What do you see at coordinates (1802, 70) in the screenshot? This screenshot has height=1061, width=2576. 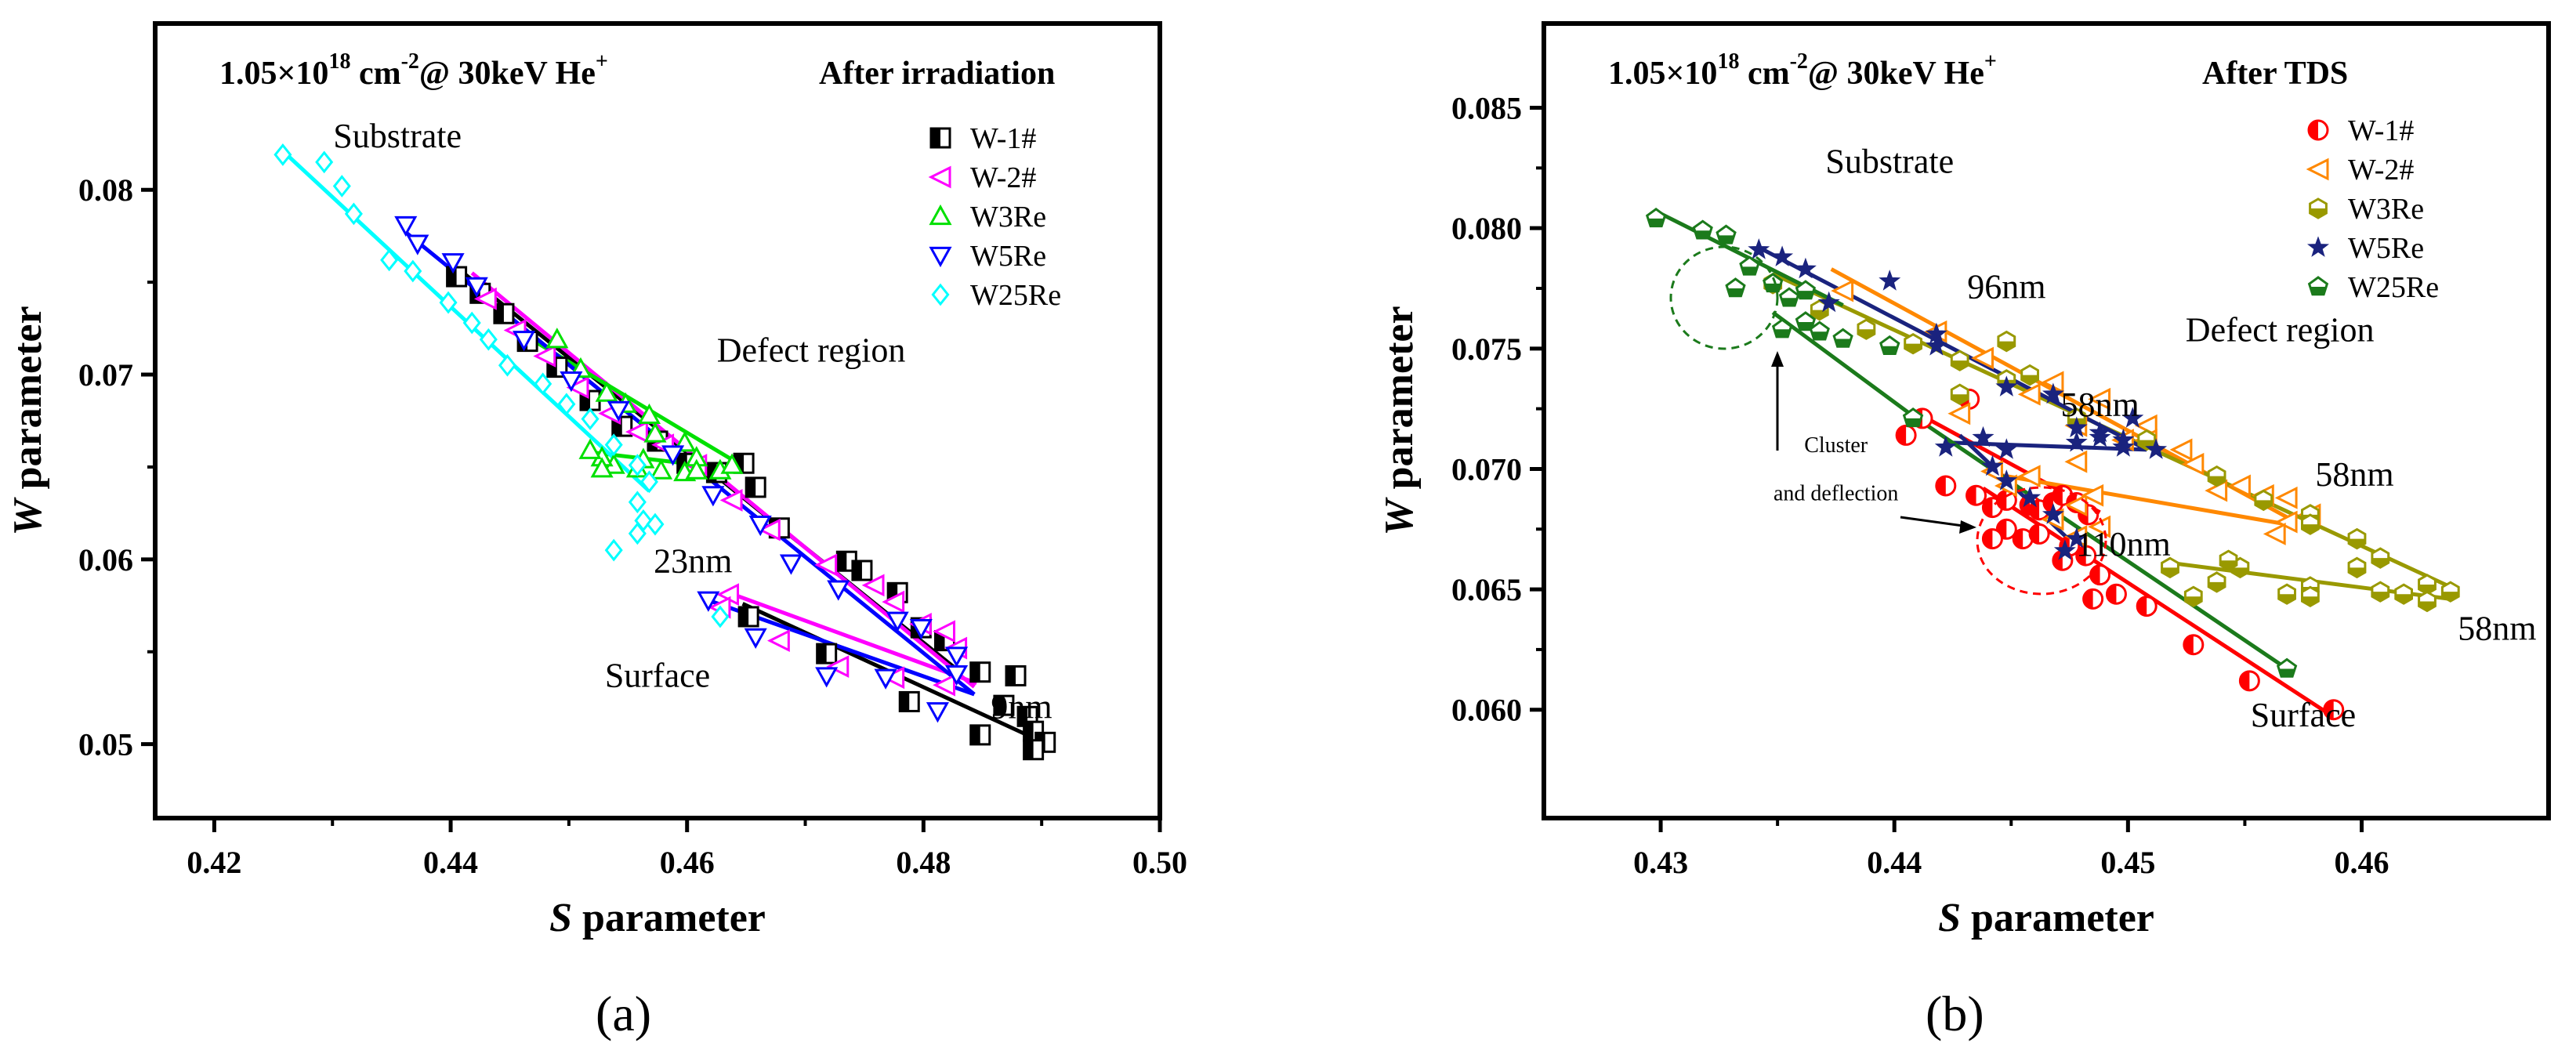 I see `panel-b-fluence-annotation: 1.05×1018 cm-2@ 30keV He+` at bounding box center [1802, 70].